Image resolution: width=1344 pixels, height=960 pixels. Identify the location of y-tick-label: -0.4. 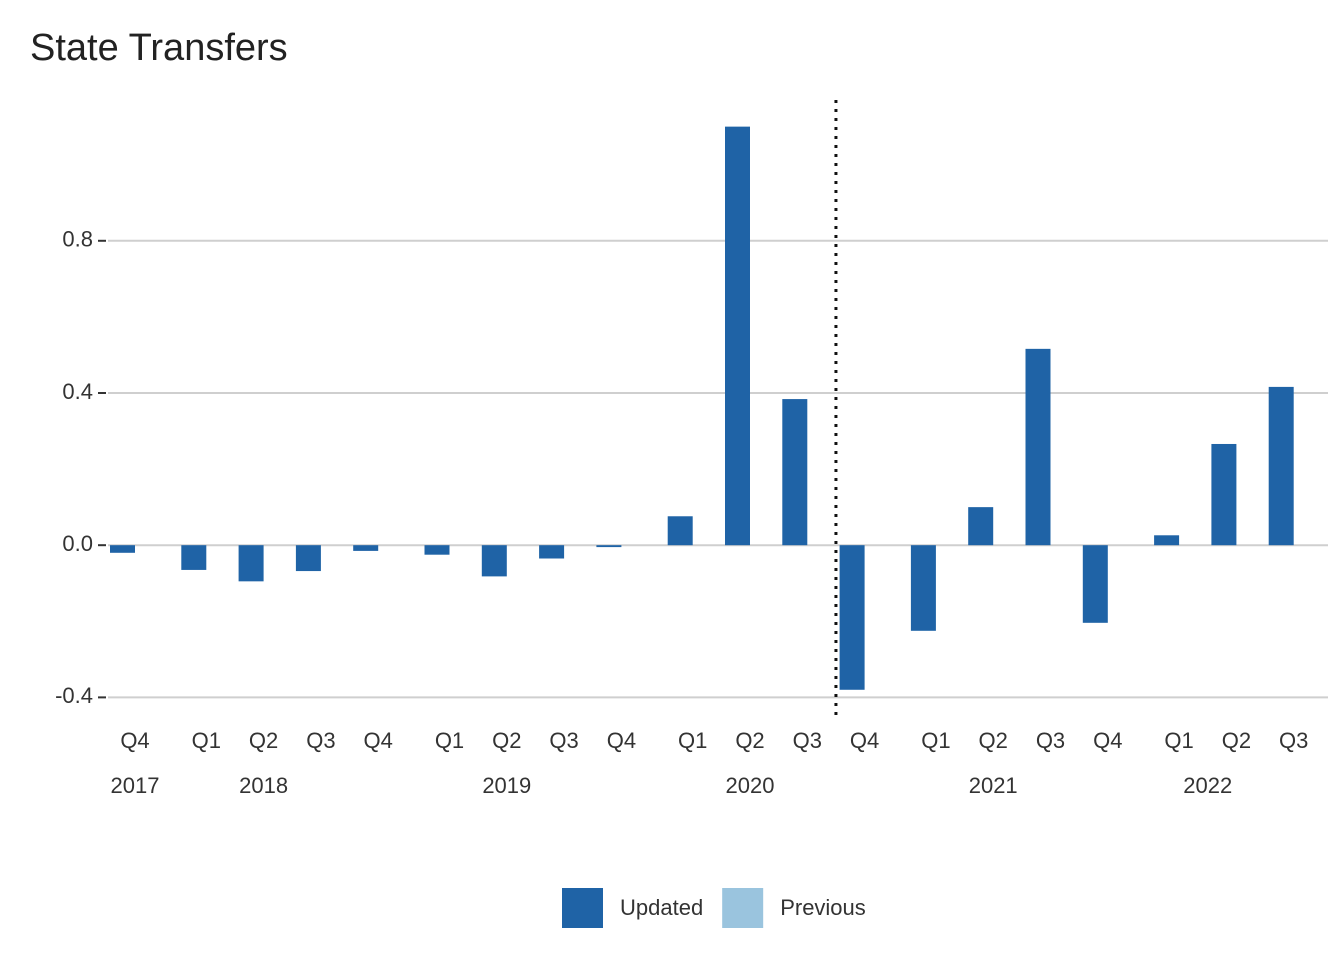
(74, 695).